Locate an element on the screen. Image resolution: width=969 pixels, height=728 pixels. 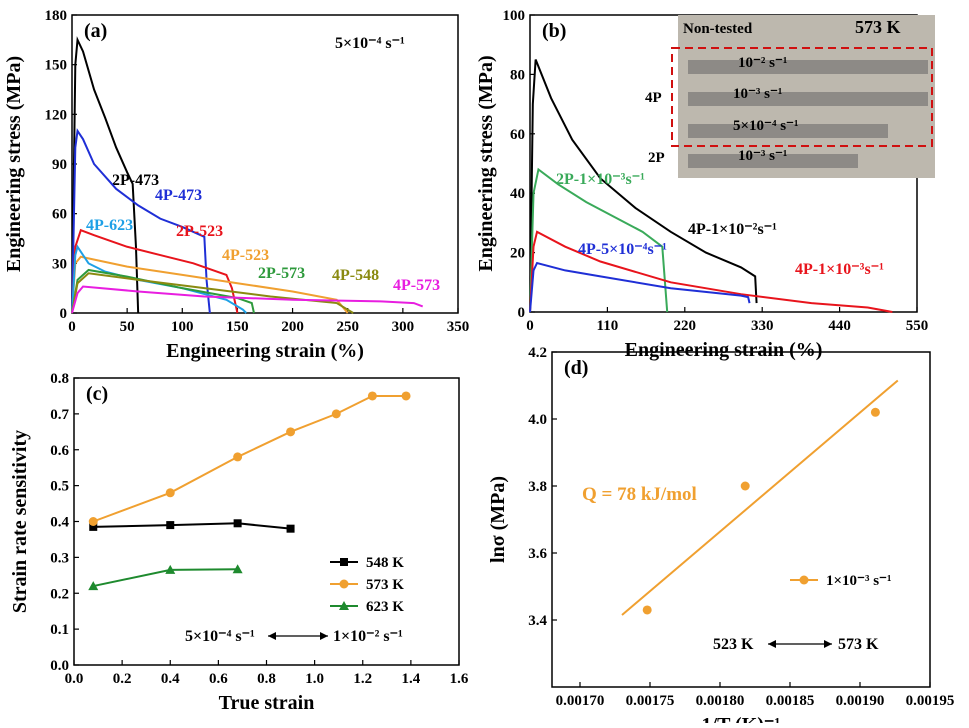
x-tick-label: 440 is located at coordinates (839, 326).